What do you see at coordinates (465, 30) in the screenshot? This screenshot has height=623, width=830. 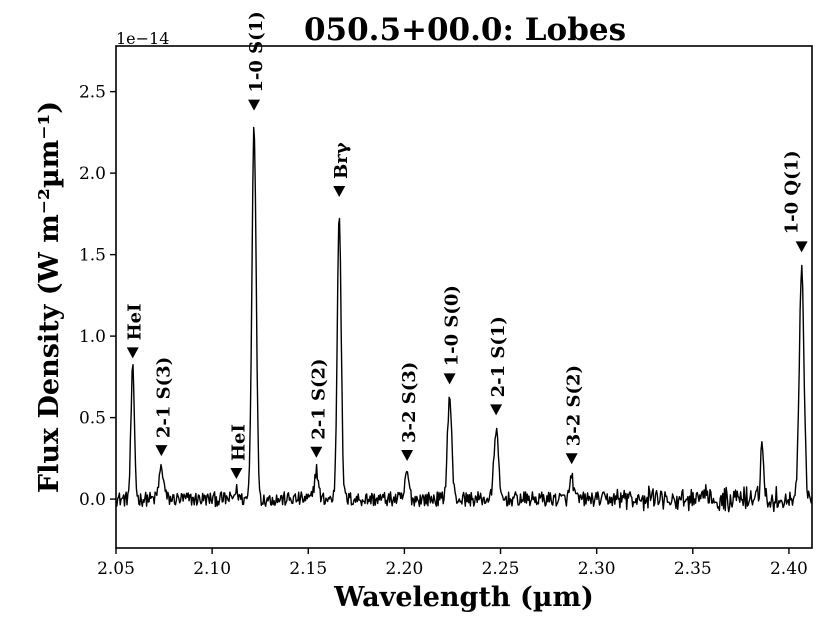 I see `chart-title: 050.5+00.0: Lobes` at bounding box center [465, 30].